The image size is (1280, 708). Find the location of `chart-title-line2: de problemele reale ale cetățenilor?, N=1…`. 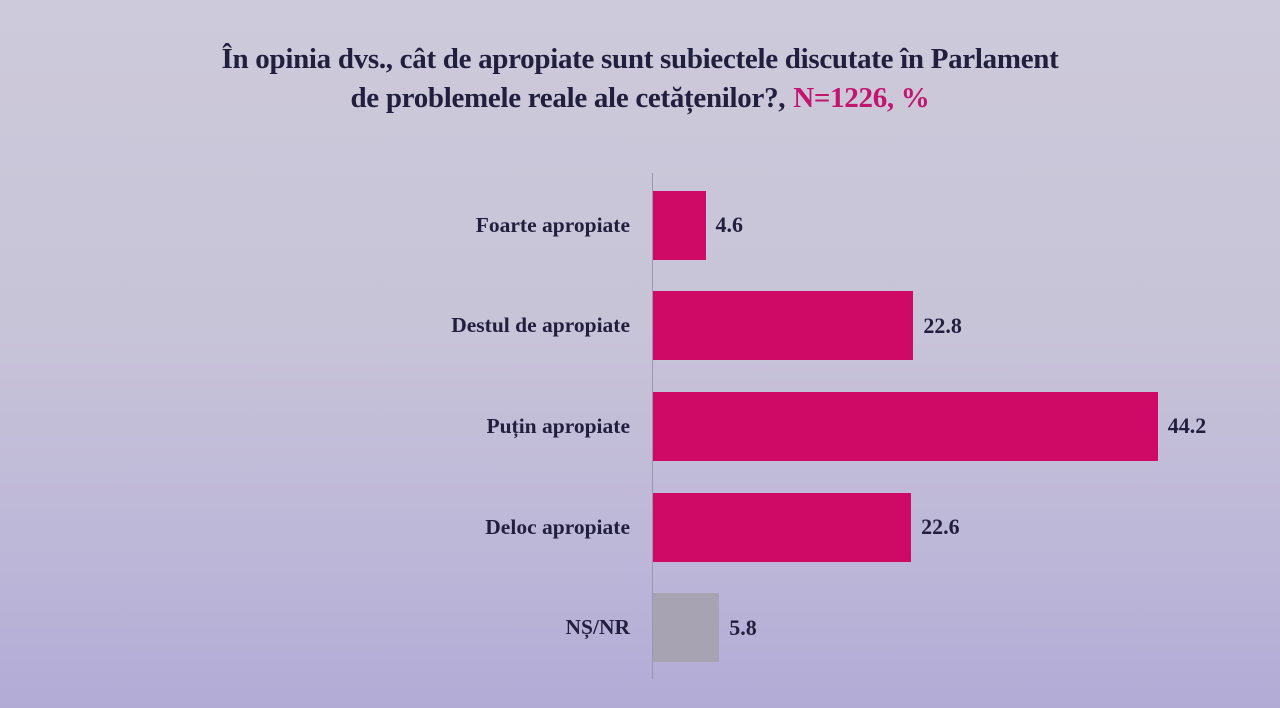

chart-title-line2: de problemele reale ale cetățenilor?, N=1… is located at coordinates (640, 98).